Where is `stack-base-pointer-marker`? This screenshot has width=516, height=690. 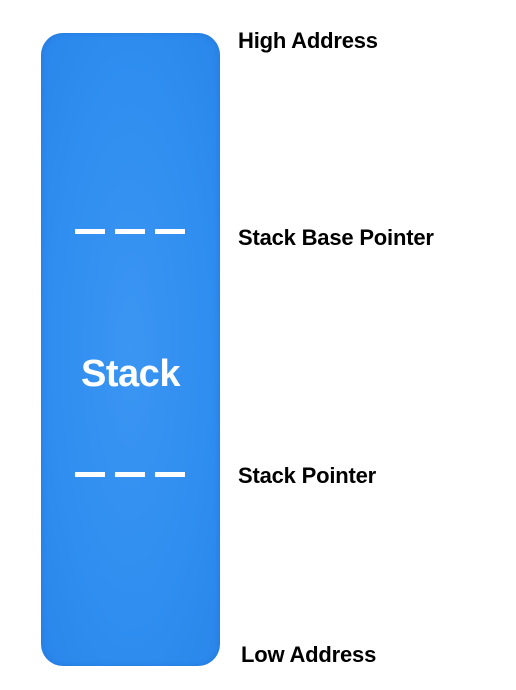 stack-base-pointer-marker is located at coordinates (130, 231).